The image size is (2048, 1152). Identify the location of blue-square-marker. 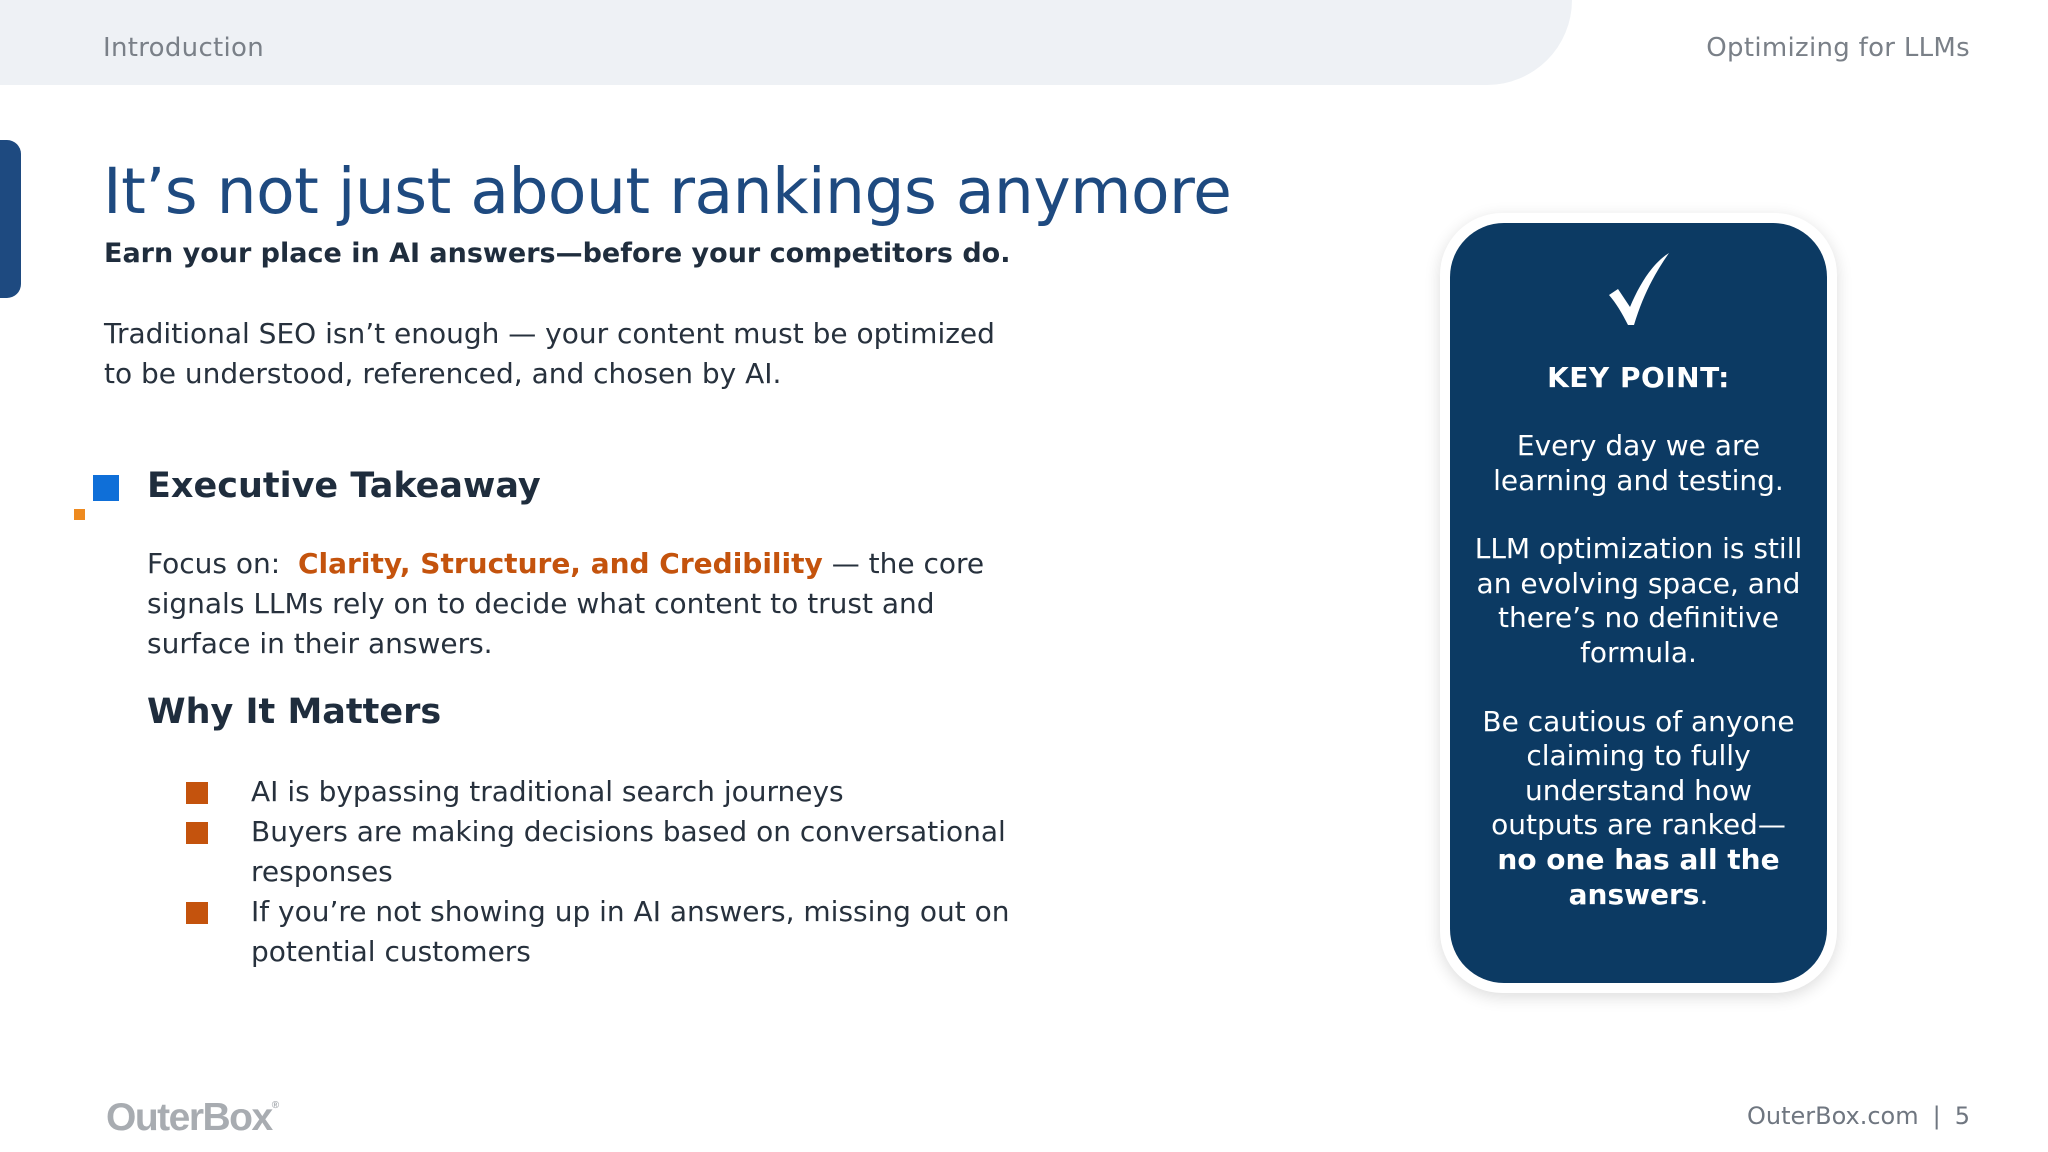
(106, 488).